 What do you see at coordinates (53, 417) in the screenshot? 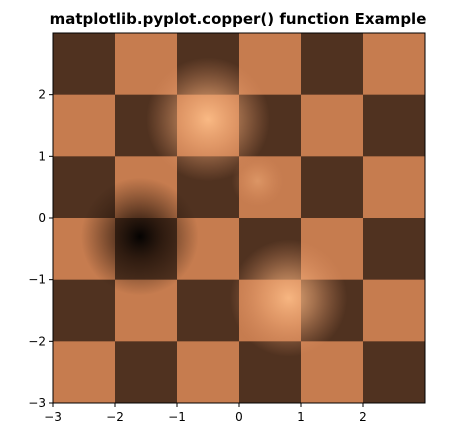
I see `x-tick-label: −3` at bounding box center [53, 417].